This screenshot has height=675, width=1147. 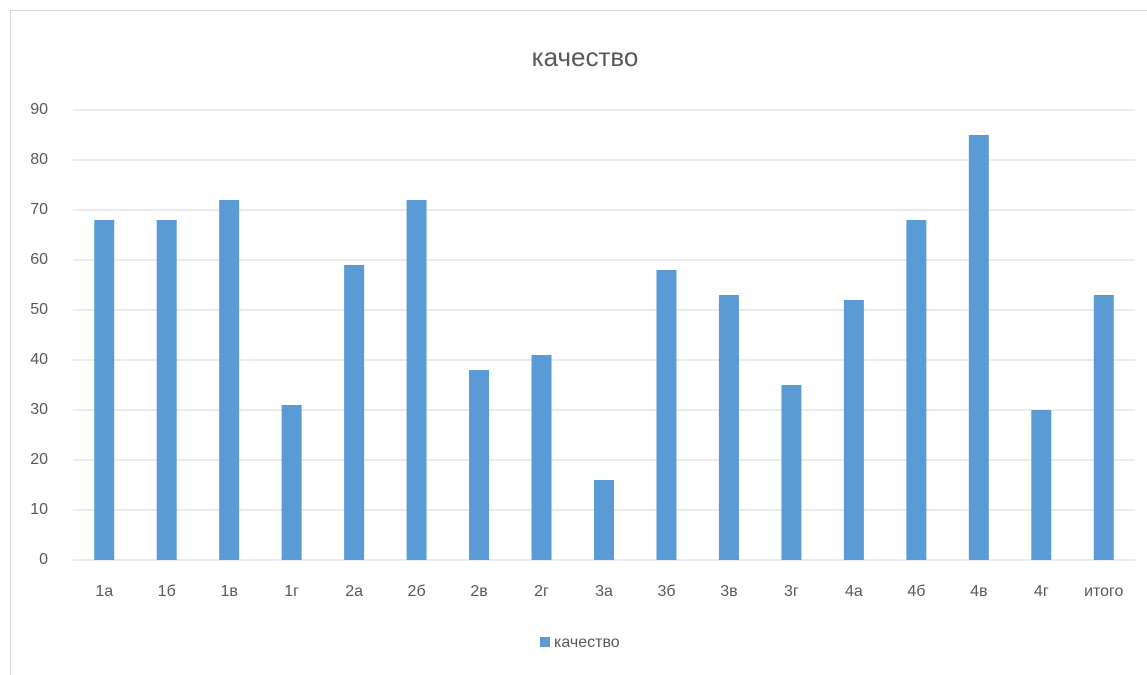 What do you see at coordinates (417, 591) in the screenshot?
I see `x-tick-label: 2б` at bounding box center [417, 591].